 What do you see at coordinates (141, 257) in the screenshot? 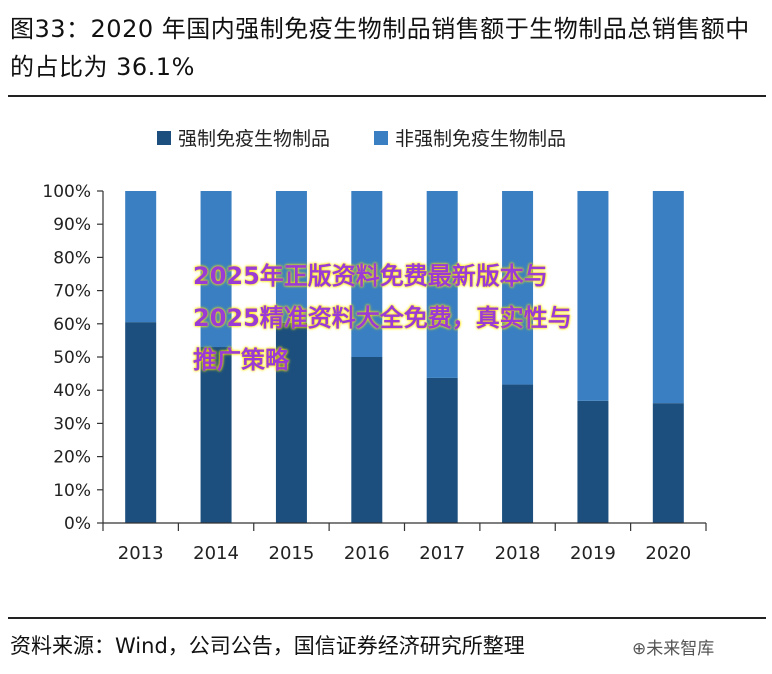
I see `bar-non-mandatory-2013` at bounding box center [141, 257].